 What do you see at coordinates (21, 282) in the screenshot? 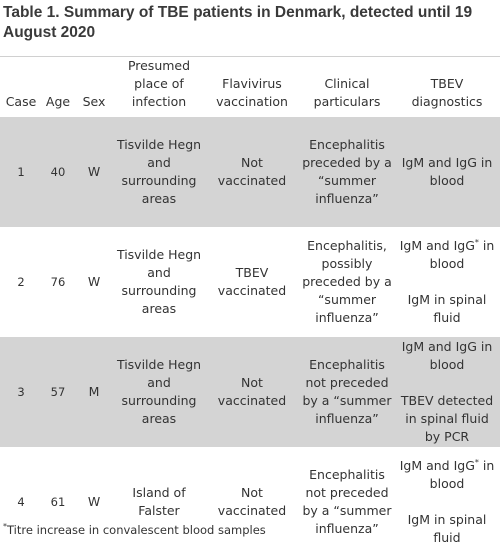
I see `cell-case: 2` at bounding box center [21, 282].